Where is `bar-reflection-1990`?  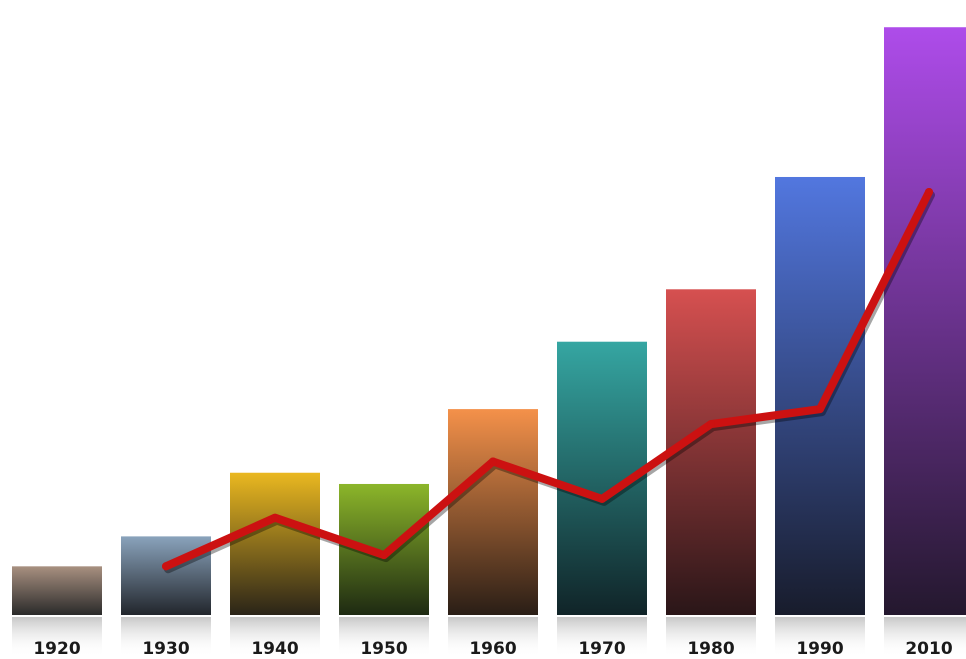 bar-reflection-1990 is located at coordinates (820, 637).